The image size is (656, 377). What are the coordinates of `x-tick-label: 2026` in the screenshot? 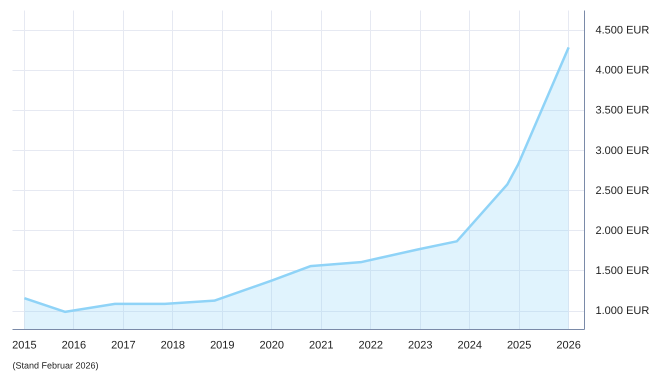 It's located at (568, 346).